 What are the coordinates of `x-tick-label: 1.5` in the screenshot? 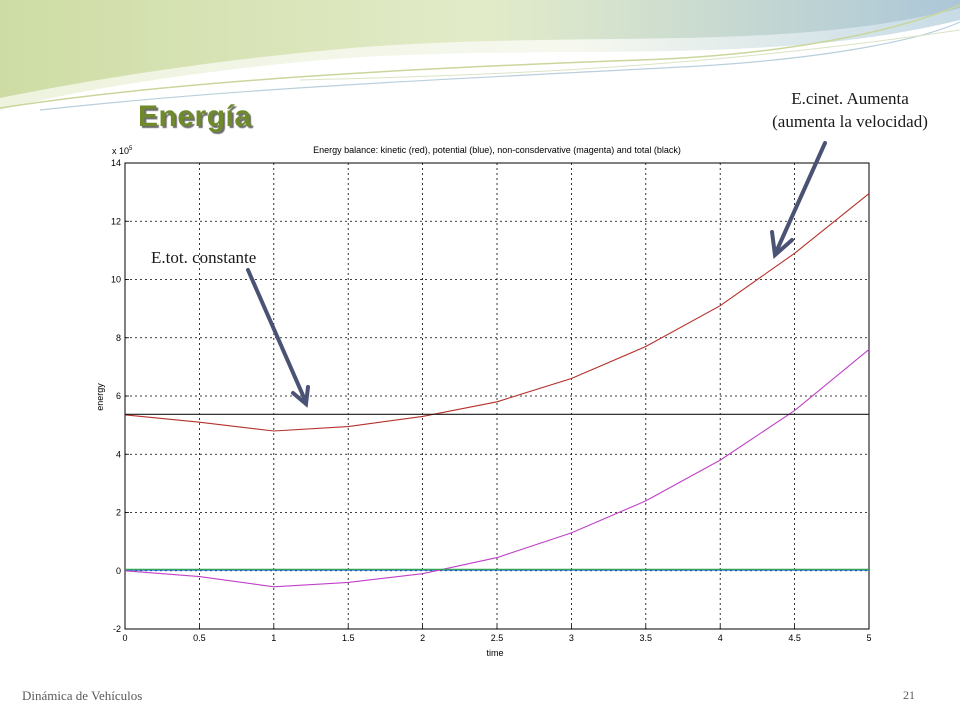 It's located at (348, 638).